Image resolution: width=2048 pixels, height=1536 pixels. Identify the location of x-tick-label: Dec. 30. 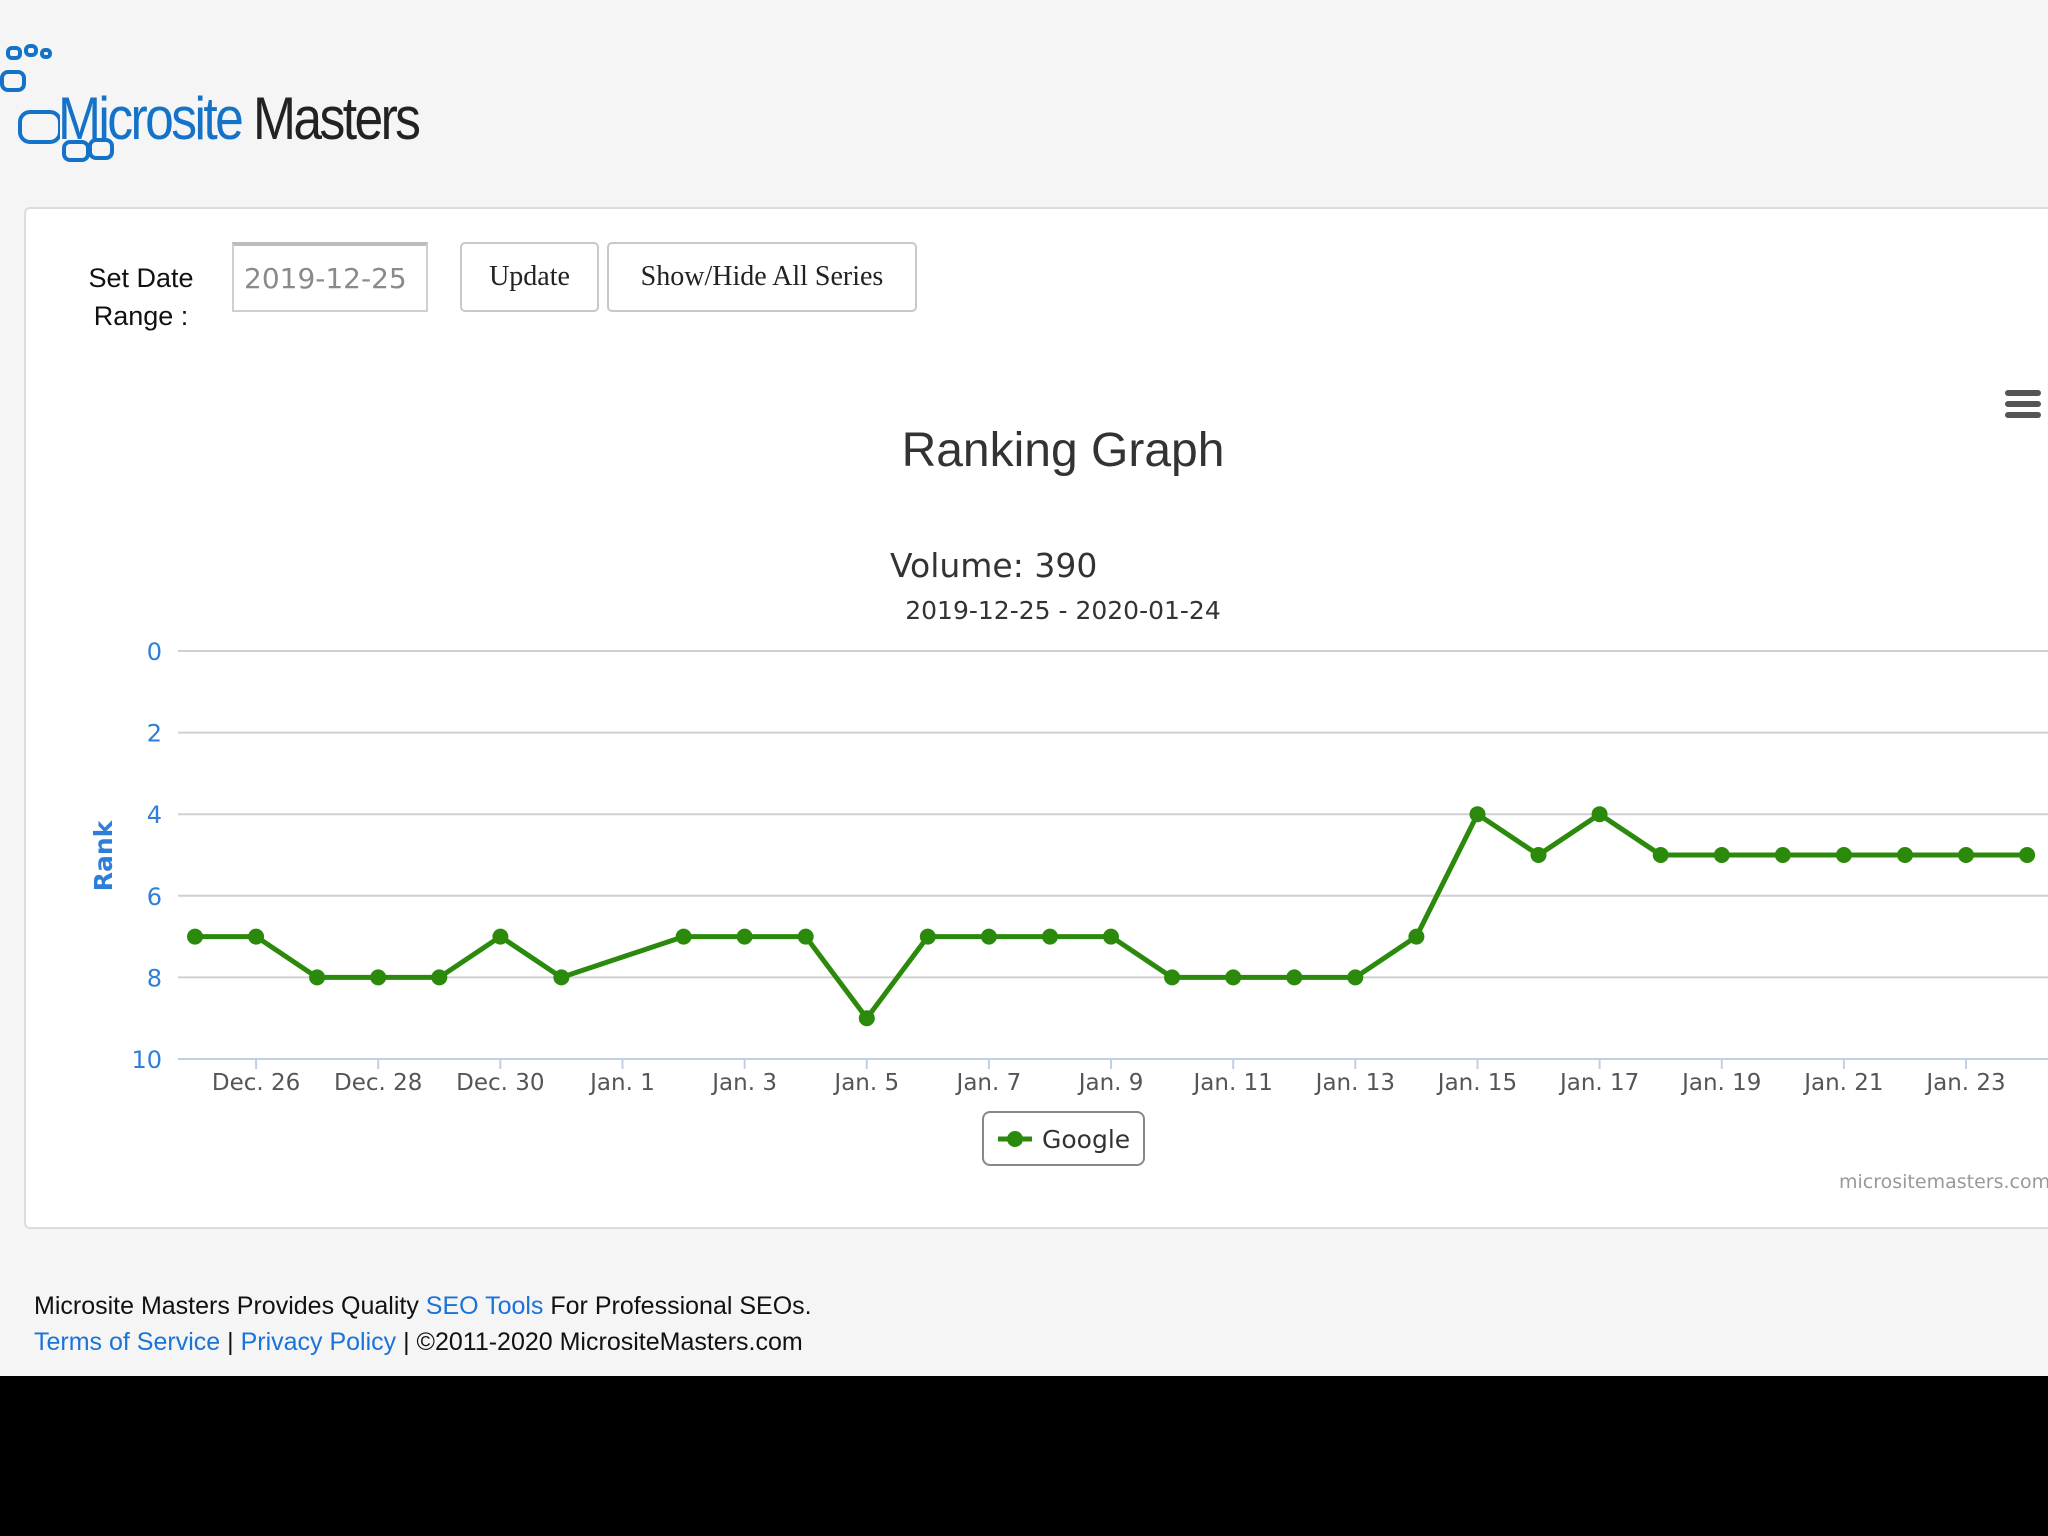
(500, 1083).